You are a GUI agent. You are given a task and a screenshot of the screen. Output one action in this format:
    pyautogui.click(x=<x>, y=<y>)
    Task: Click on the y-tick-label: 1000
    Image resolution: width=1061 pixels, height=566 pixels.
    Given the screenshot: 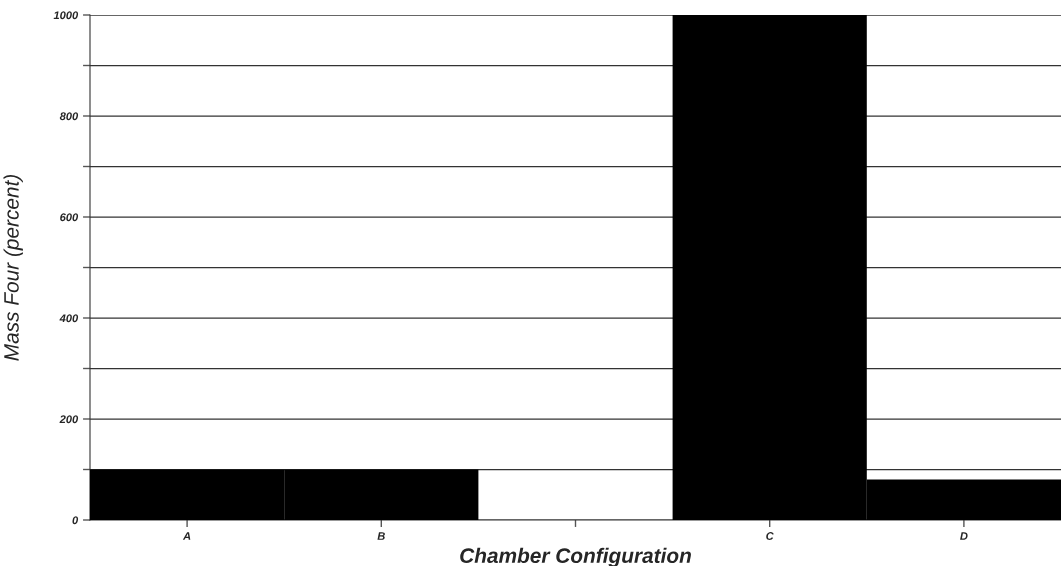 What is the action you would take?
    pyautogui.click(x=66, y=15)
    